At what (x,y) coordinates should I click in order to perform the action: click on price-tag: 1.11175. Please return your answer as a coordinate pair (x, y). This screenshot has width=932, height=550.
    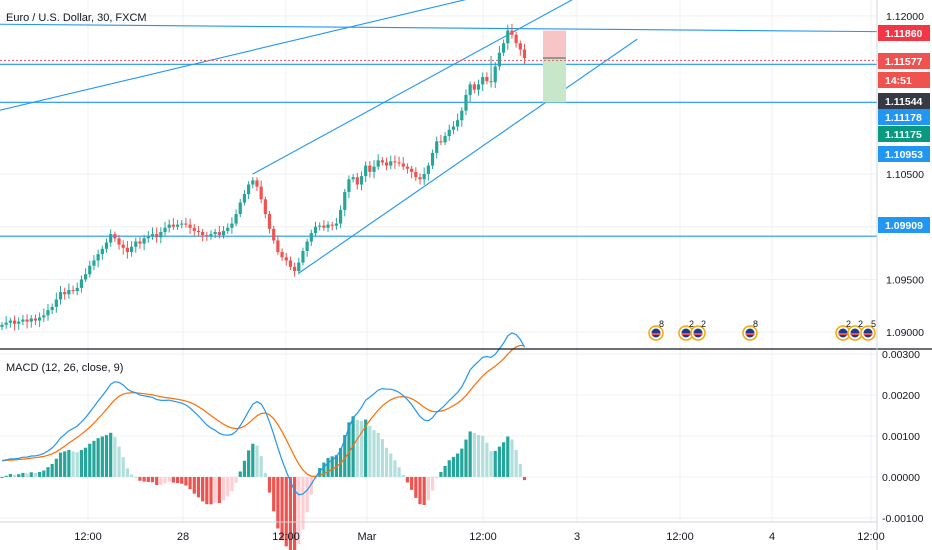
    Looking at the image, I should click on (904, 134).